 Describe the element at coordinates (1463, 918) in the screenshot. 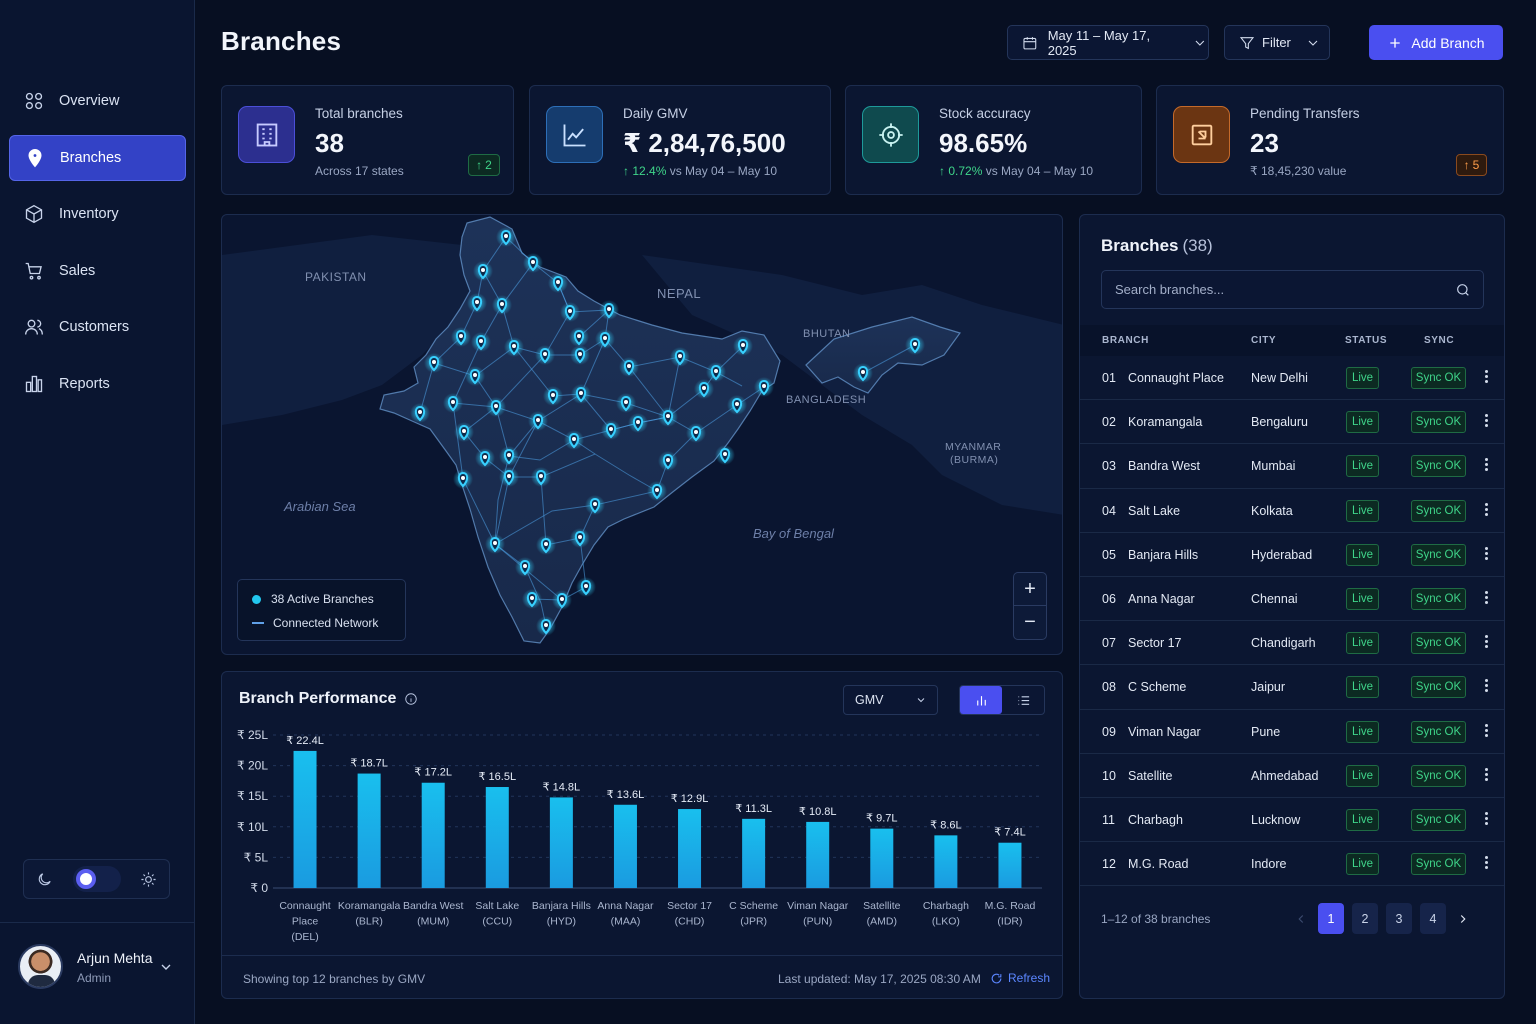

I see `next-page-button` at that location.